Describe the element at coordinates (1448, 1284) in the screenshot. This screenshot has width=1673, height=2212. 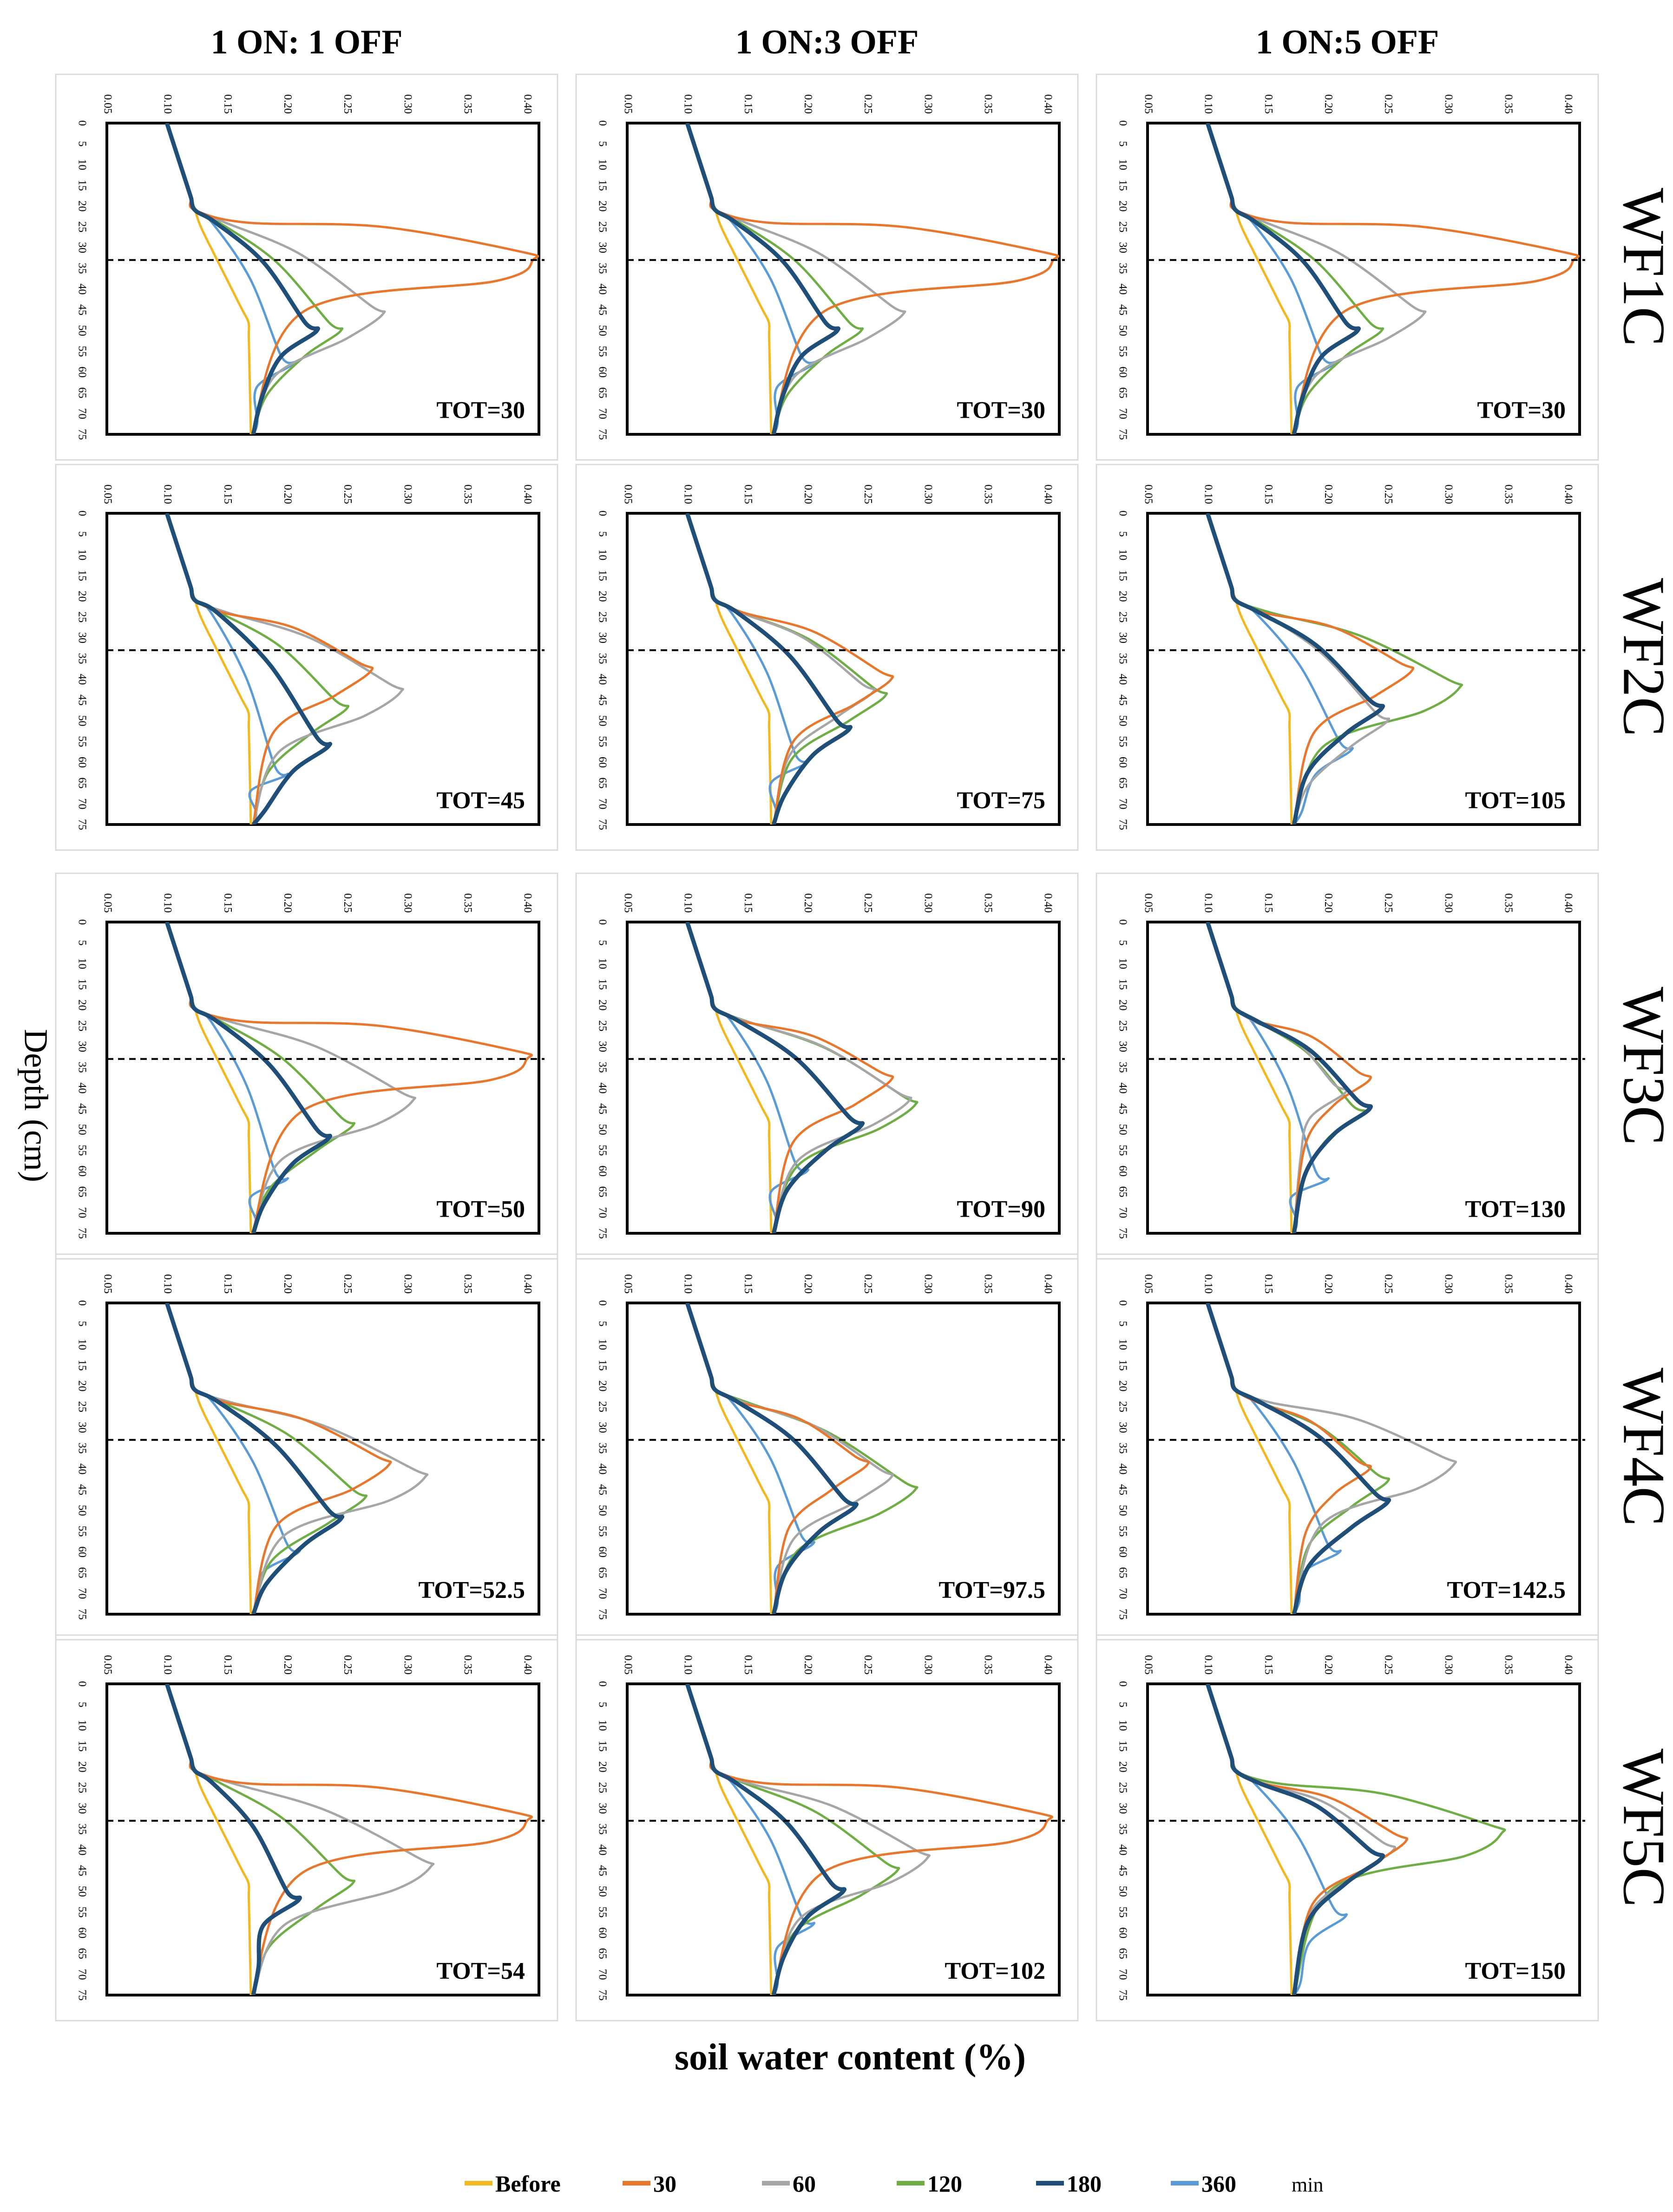
I see `x-tick-label: 0.30` at that location.